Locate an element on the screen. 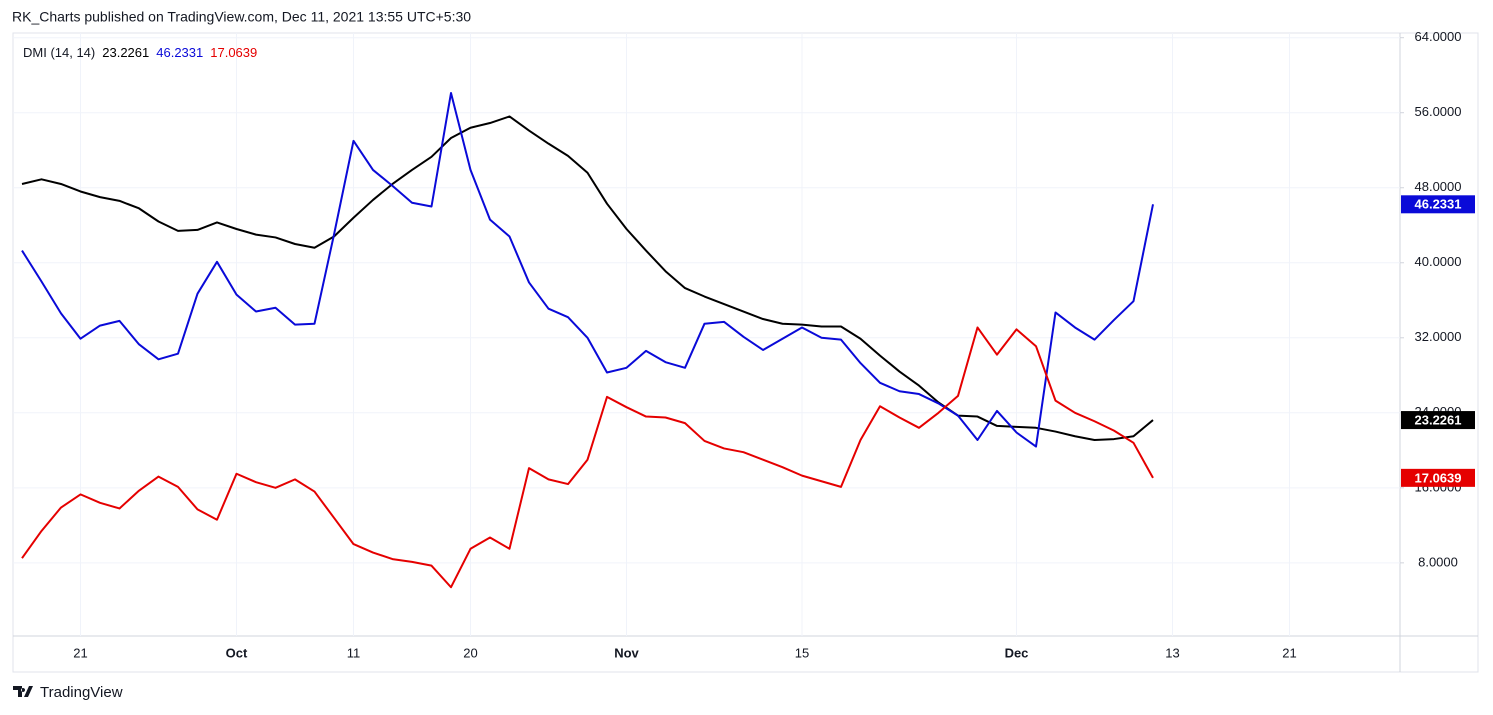 Image resolution: width=1493 pixels, height=715 pixels. x-tick-label: 11 is located at coordinates (354, 652).